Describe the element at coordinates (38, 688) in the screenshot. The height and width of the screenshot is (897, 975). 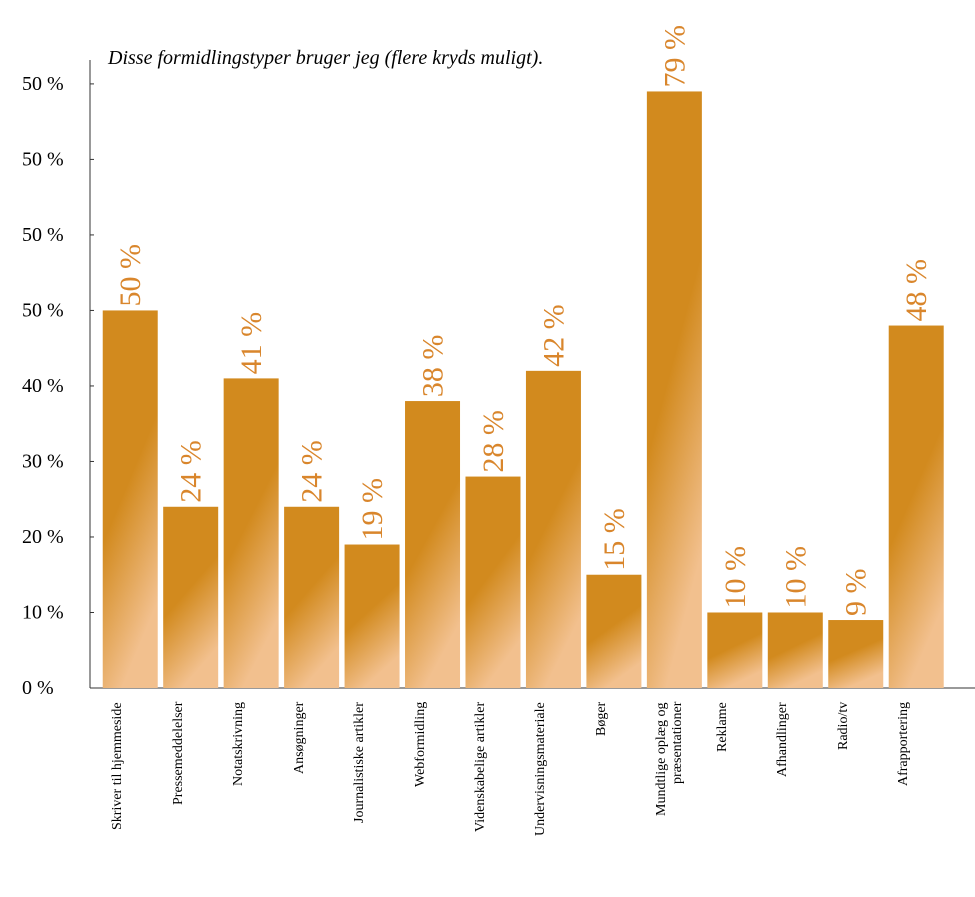
I see `y-tick-label: 0 %` at that location.